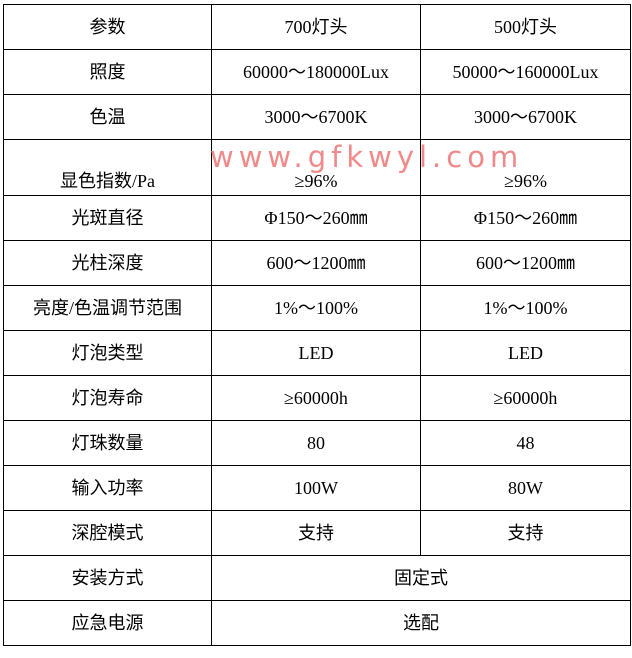 This screenshot has height=658, width=632. I want to click on header-cell: 700灯头, so click(316, 27).